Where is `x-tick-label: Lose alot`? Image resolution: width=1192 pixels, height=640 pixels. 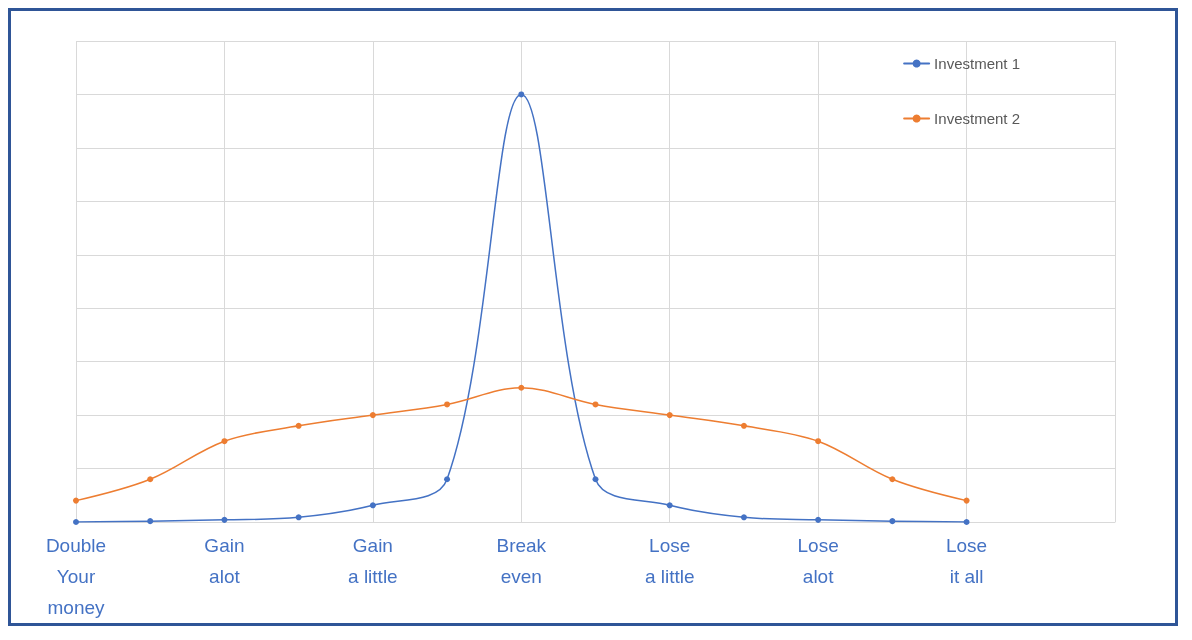
x-tick-label: Lose alot is located at coordinates (818, 561).